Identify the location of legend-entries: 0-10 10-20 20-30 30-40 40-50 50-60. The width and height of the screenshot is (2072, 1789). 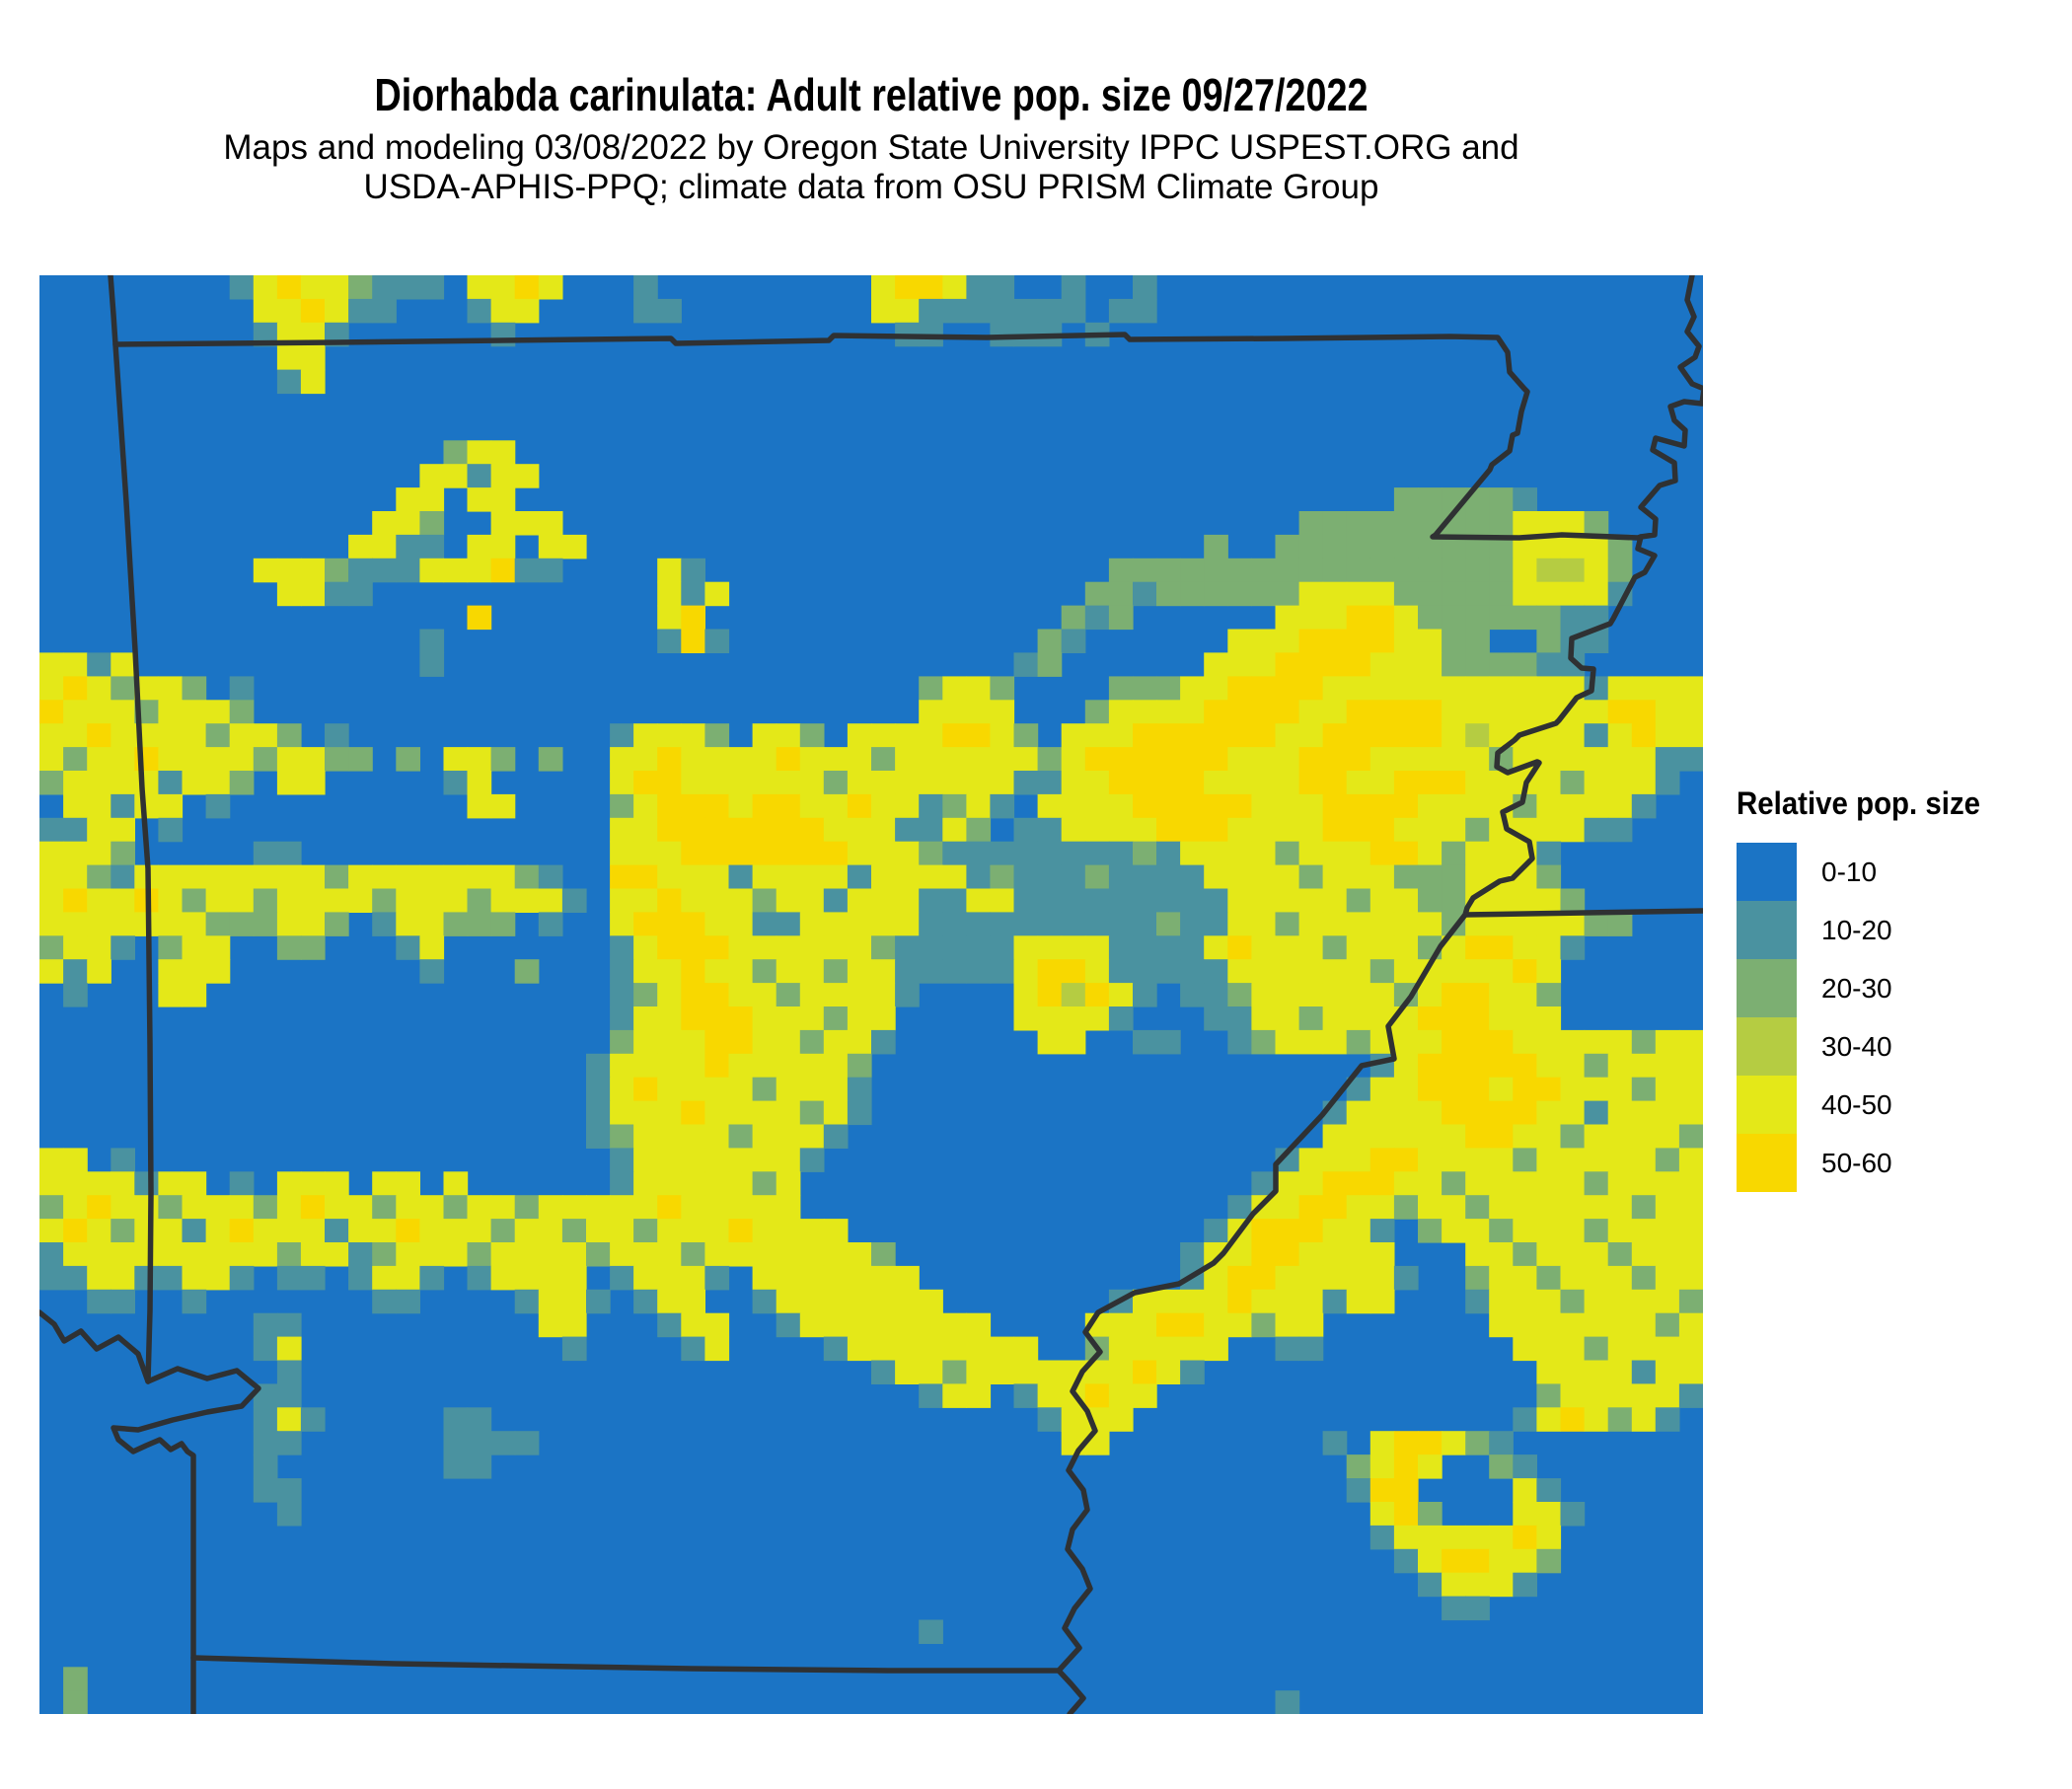
(1902, 1018).